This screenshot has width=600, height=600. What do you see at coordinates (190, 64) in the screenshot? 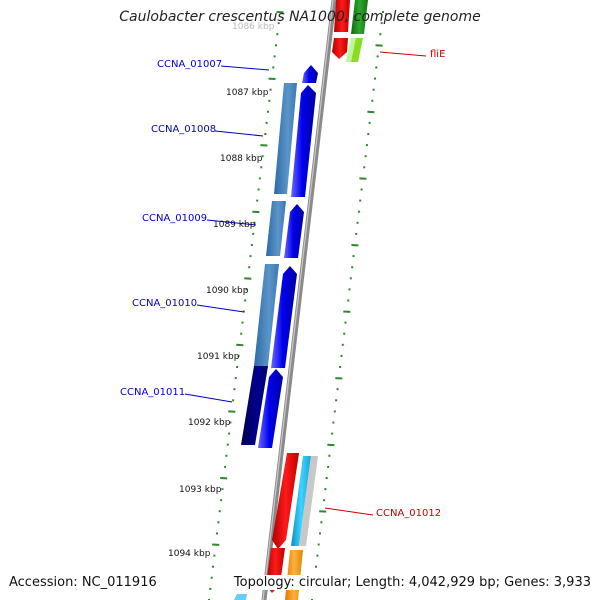
I see `gene-label-ccna-01007: CCNA_01007` at bounding box center [190, 64].